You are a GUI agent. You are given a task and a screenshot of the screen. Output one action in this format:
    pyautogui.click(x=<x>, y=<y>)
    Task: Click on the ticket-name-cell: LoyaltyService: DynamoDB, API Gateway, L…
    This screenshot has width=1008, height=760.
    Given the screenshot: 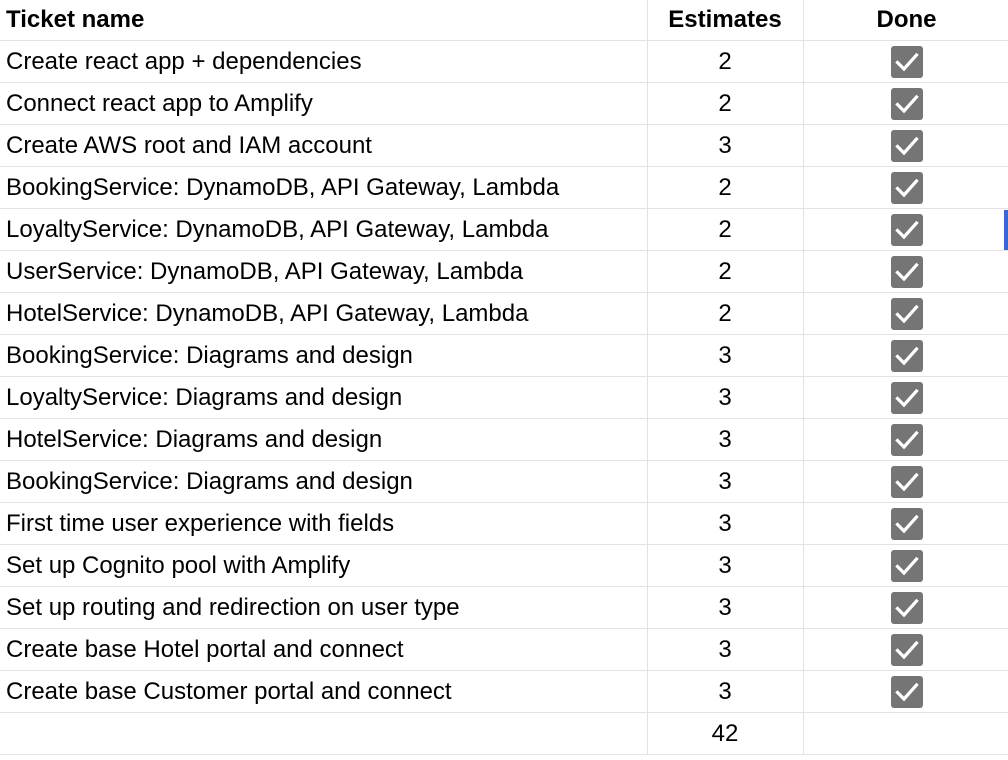 What is the action you would take?
    pyautogui.click(x=324, y=229)
    